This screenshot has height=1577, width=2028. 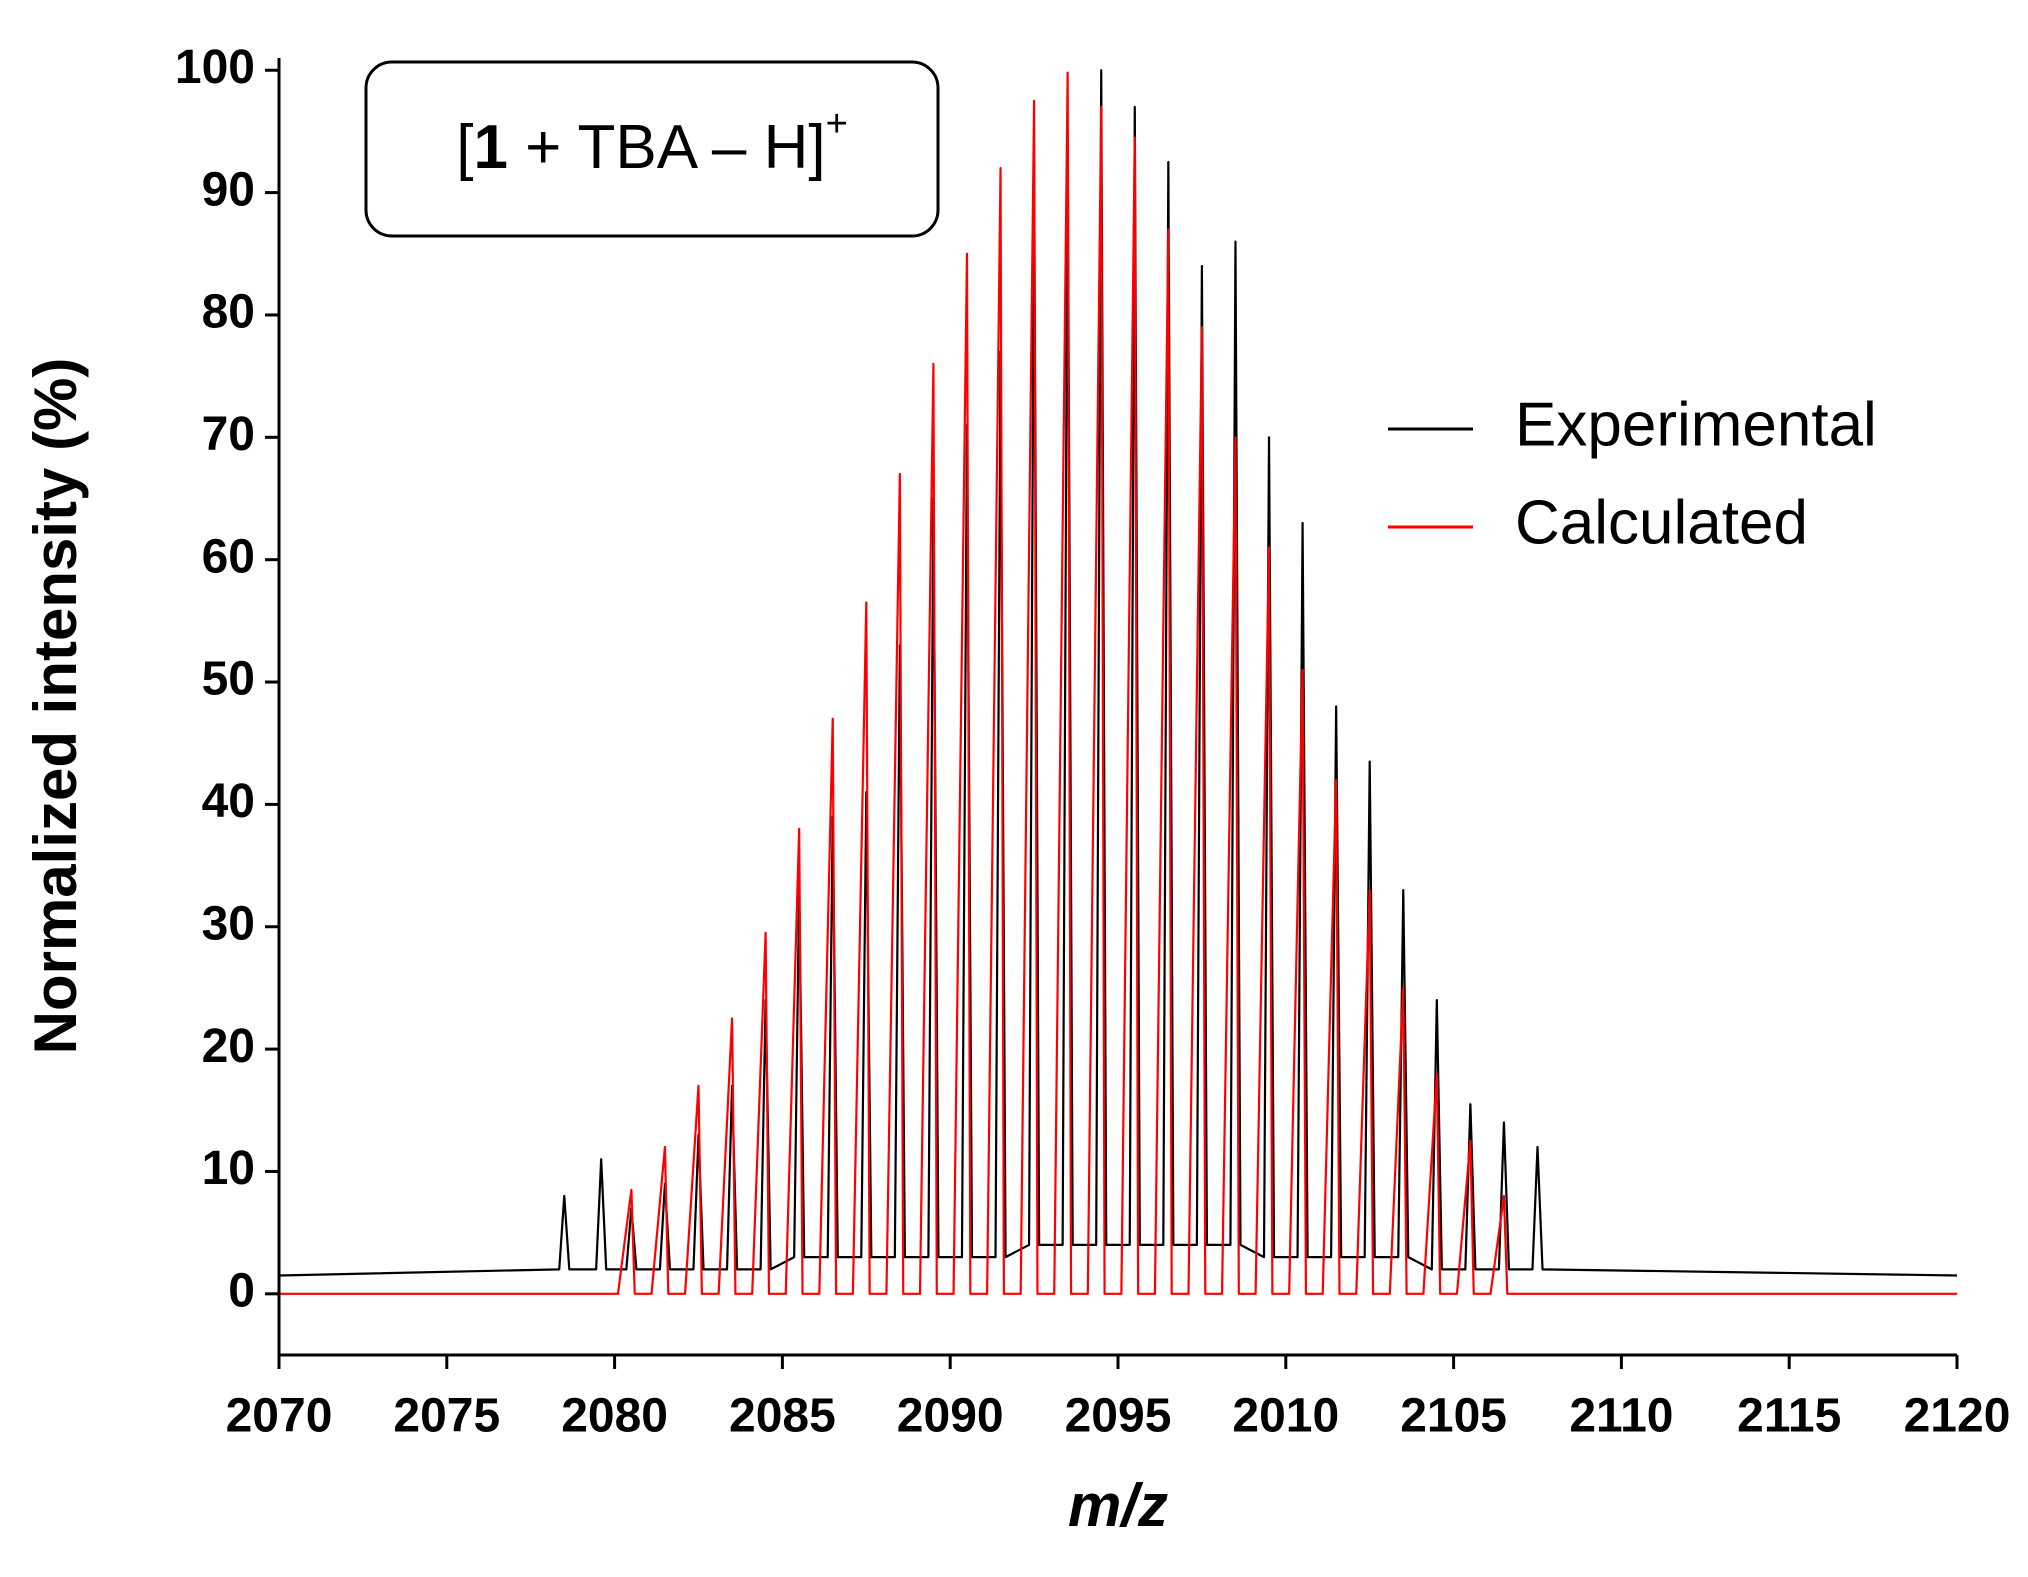 I want to click on annotation: [1 + TBA – H]+, so click(x=652, y=142).